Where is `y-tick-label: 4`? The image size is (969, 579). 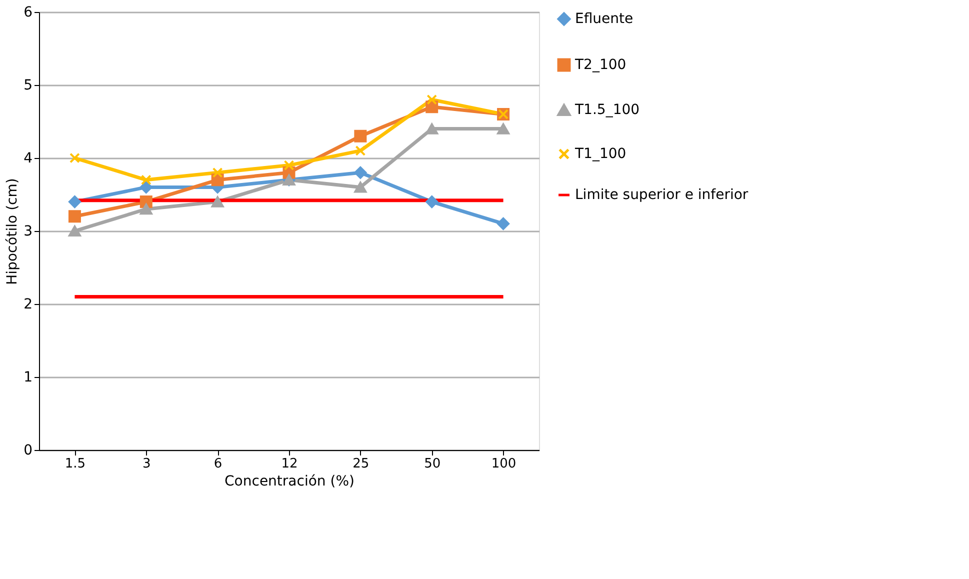
y-tick-label: 4 is located at coordinates (28, 158).